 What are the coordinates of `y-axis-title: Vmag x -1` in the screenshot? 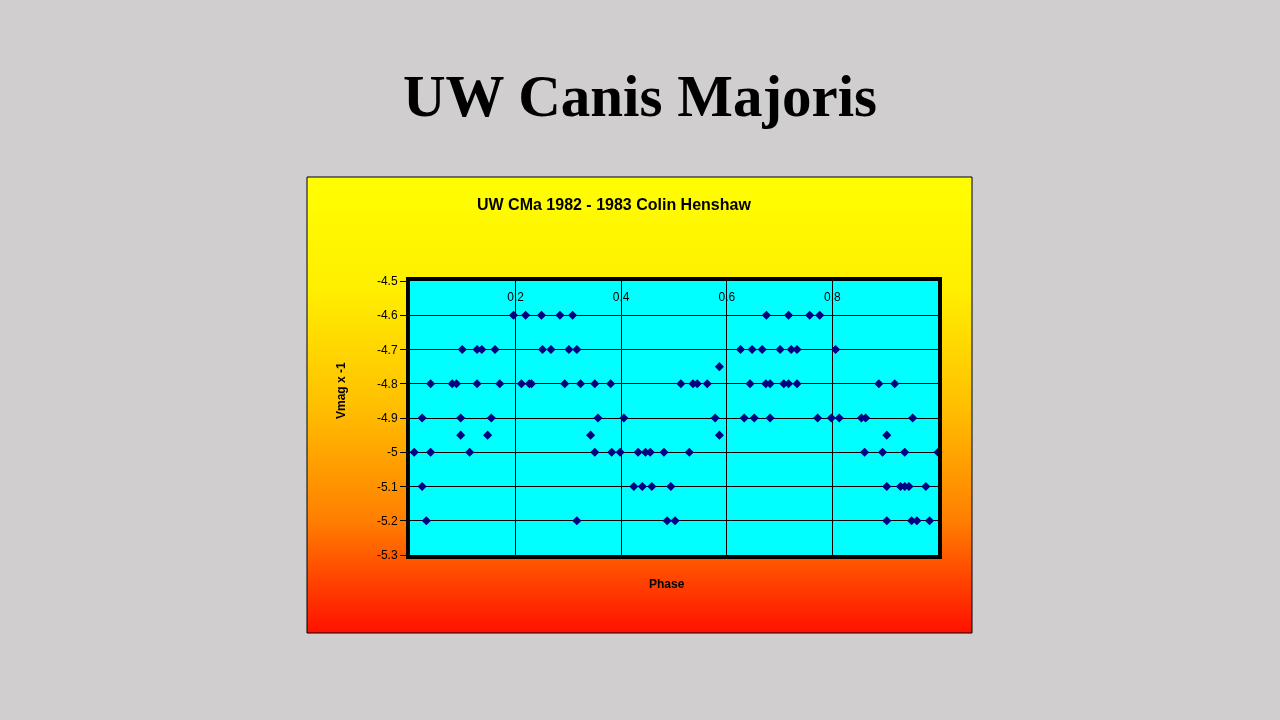 It's located at (341, 390).